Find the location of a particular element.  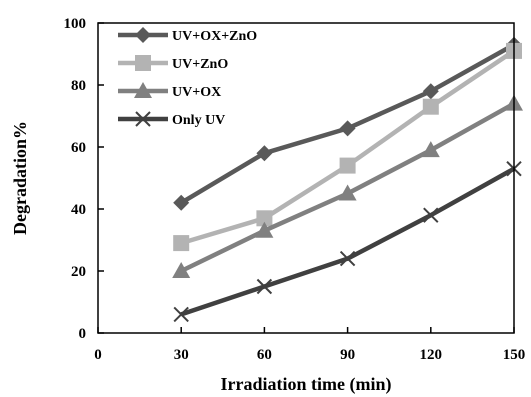

y-axis-title: Degradation% is located at coordinates (20, 178).